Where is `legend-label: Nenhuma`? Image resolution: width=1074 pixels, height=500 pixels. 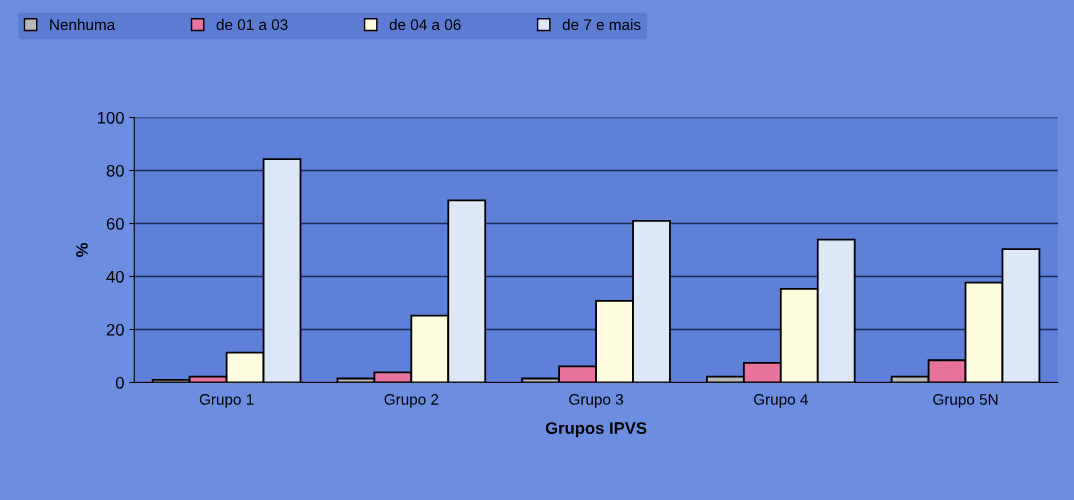 legend-label: Nenhuma is located at coordinates (83, 24).